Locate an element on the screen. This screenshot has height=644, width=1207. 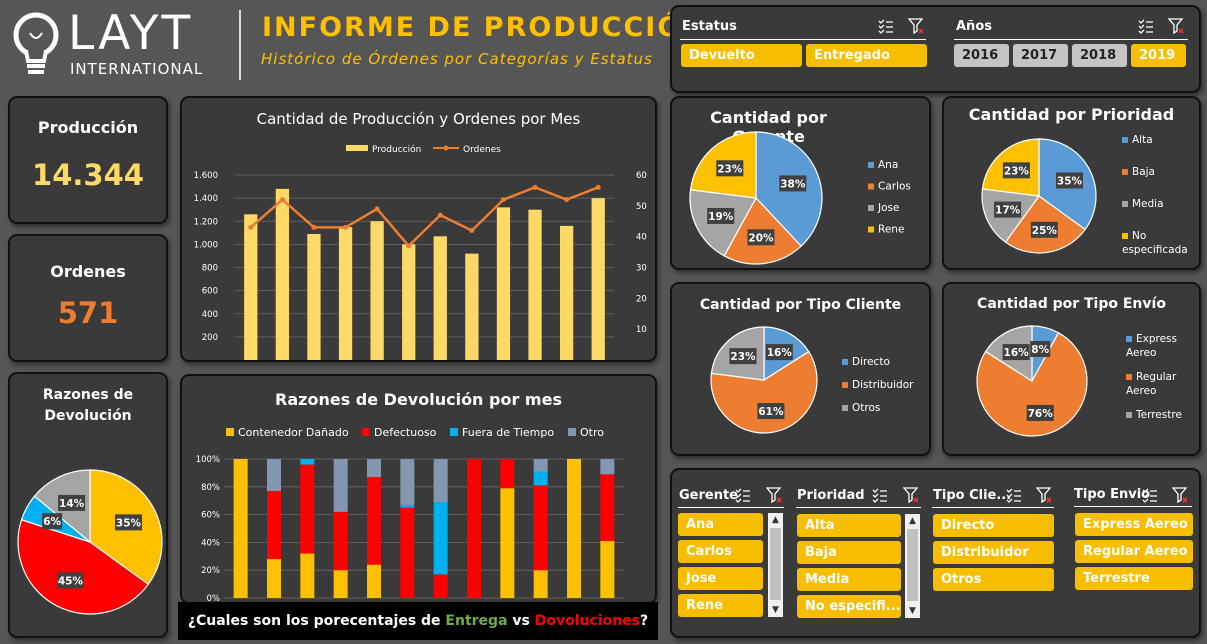
legend-label: Rene is located at coordinates (891, 230).